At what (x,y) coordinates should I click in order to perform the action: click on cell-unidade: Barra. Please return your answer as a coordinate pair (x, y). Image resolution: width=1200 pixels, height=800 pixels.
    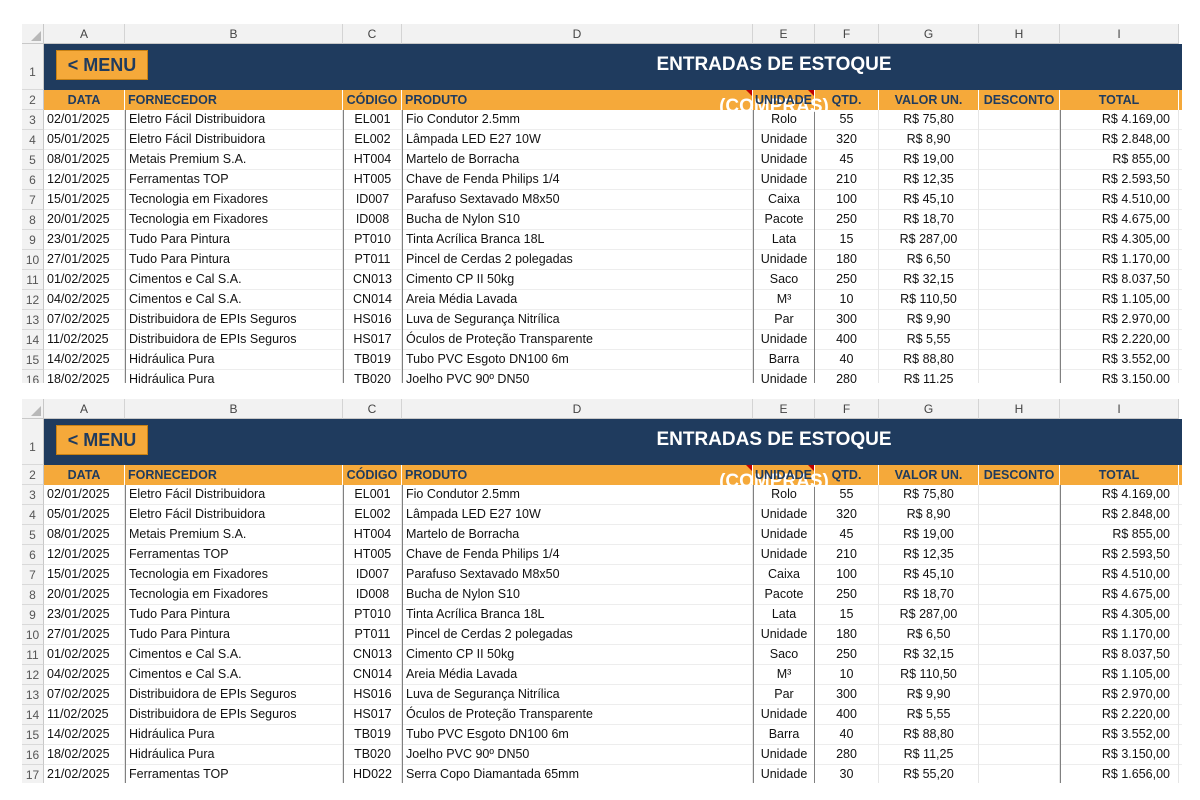
    Looking at the image, I should click on (784, 735).